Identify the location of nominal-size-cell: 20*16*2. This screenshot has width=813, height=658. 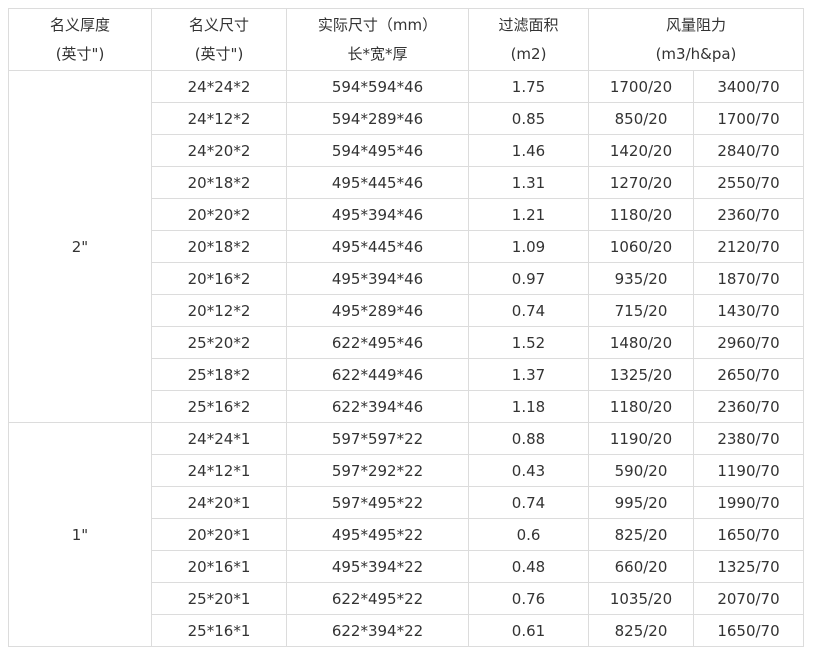
(219, 278).